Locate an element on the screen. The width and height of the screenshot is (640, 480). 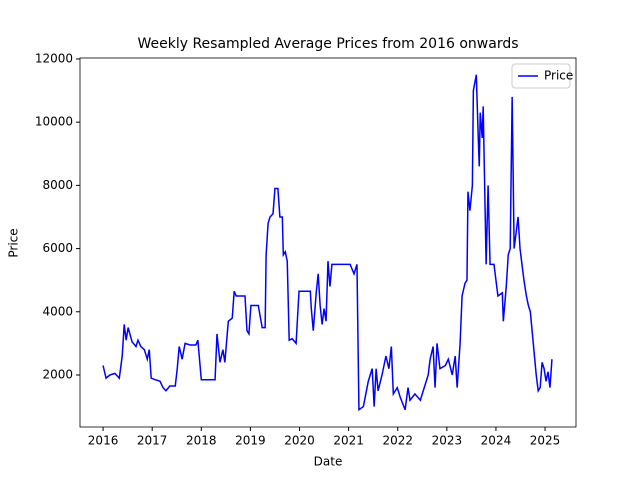
y-axis-label: Price is located at coordinates (14, 242).